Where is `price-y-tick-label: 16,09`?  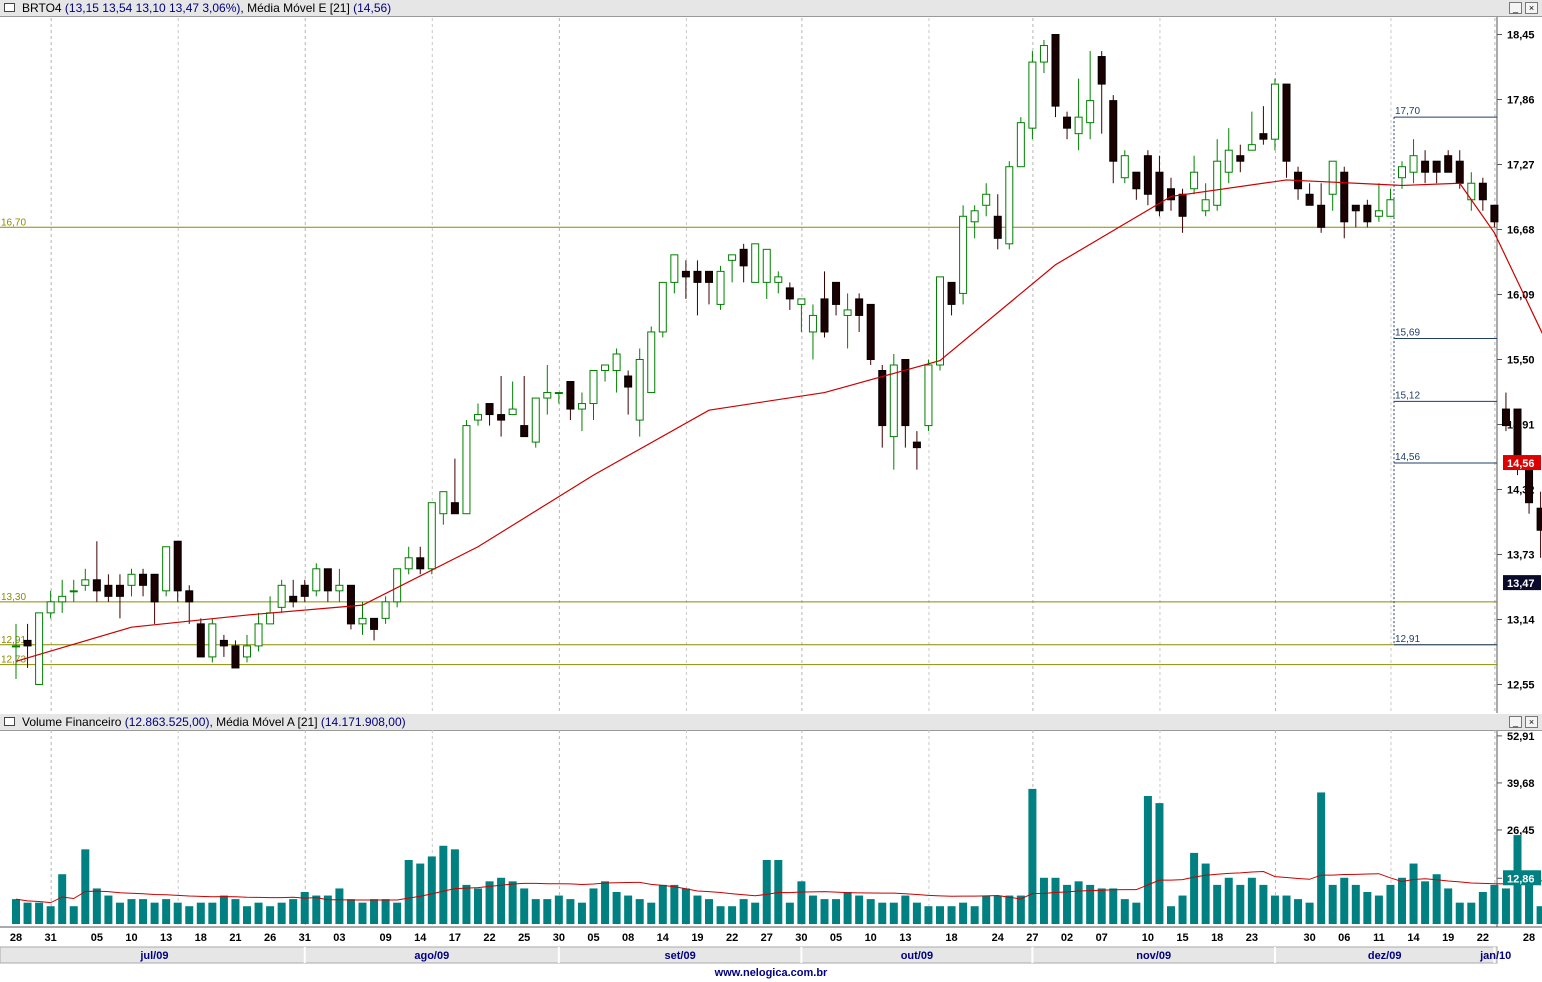 price-y-tick-label: 16,09 is located at coordinates (1521, 295).